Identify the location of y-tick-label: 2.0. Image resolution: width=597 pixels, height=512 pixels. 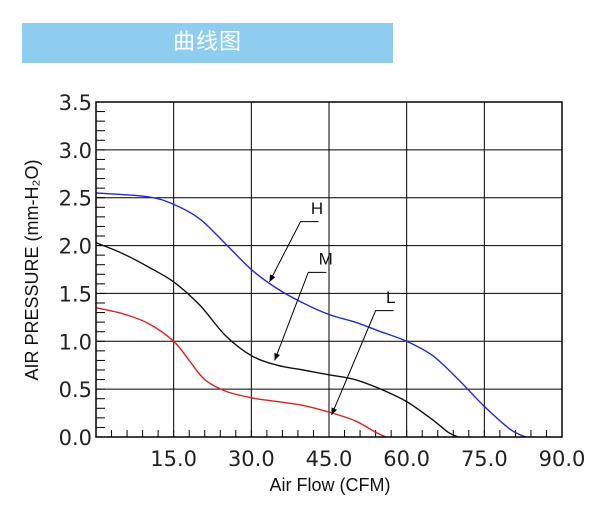
(75, 247).